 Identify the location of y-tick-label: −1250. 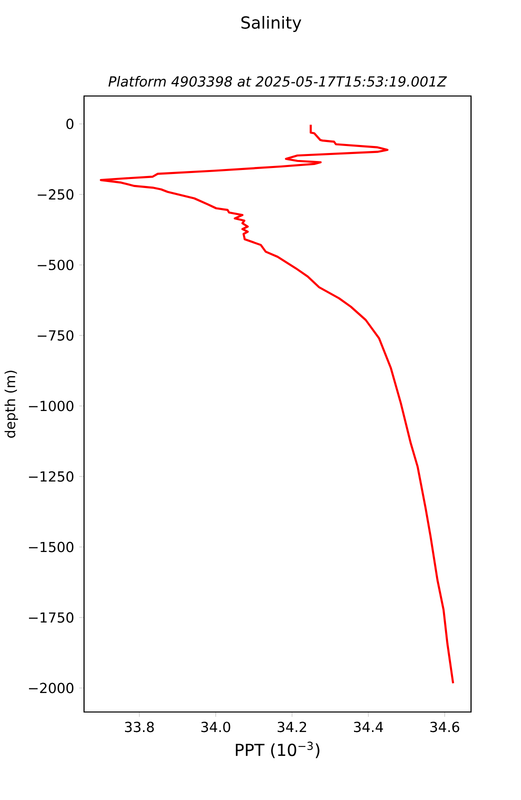
(51, 476).